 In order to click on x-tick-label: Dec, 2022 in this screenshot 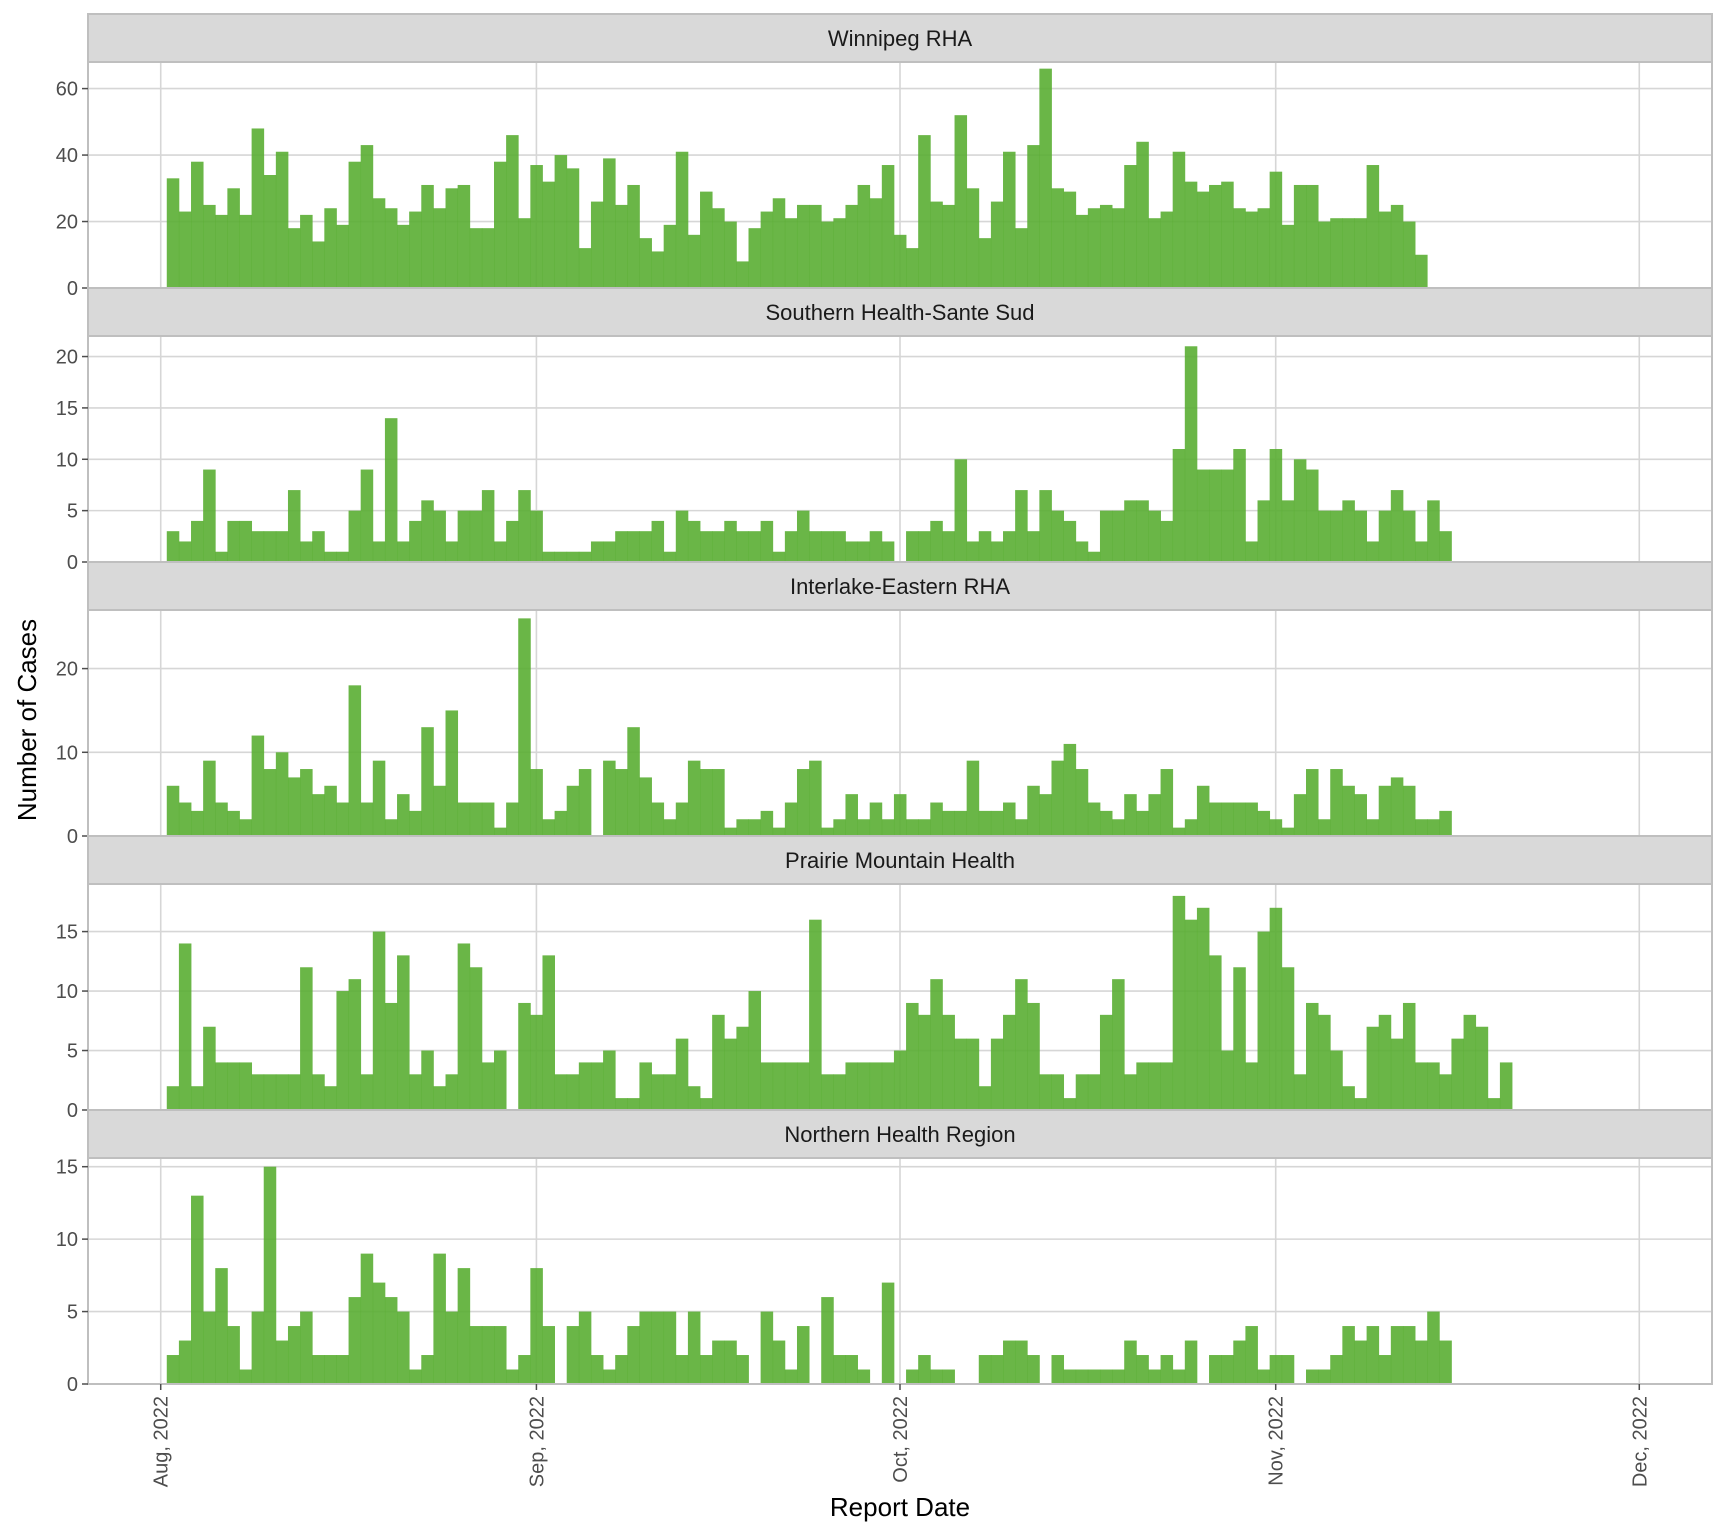, I will do `click(1640, 1441)`.